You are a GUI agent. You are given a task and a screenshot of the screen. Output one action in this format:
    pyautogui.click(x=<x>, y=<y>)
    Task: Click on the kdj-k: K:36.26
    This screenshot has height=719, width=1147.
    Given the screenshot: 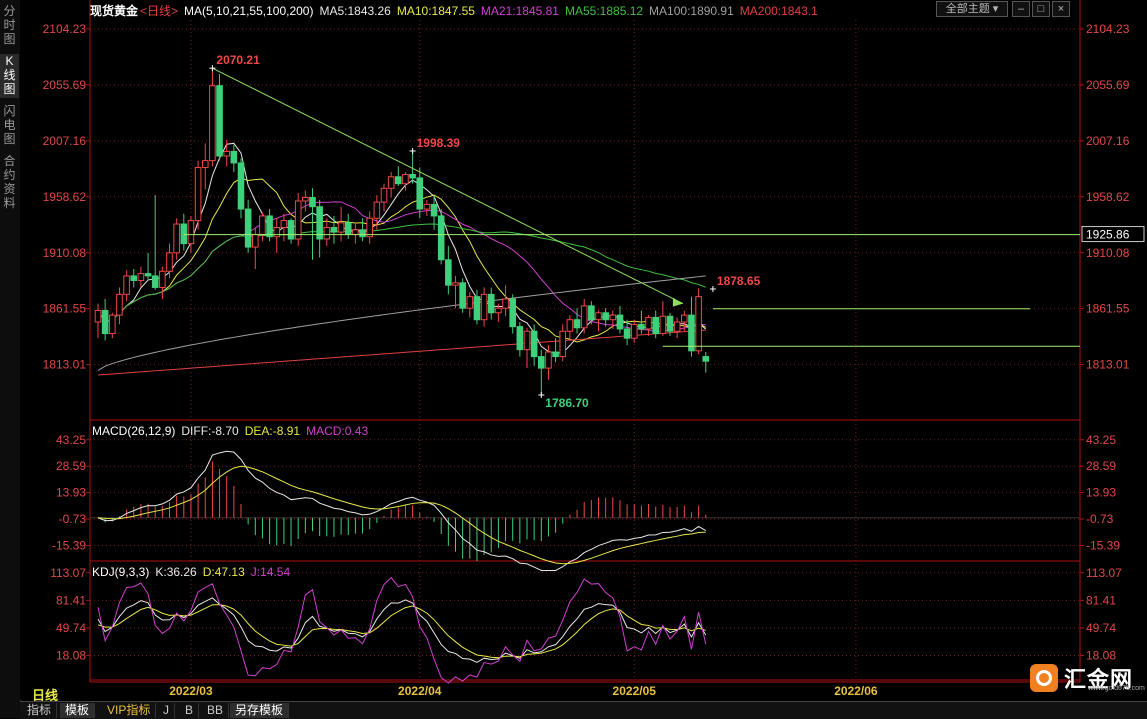 What is the action you would take?
    pyautogui.click(x=176, y=572)
    